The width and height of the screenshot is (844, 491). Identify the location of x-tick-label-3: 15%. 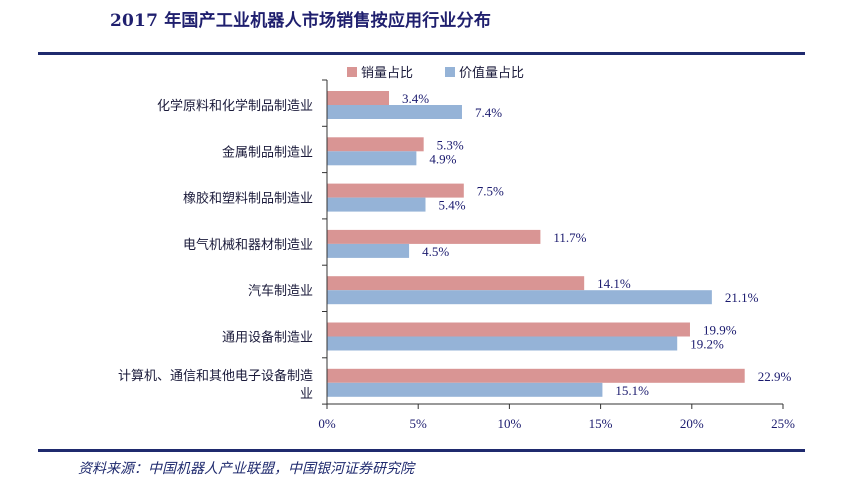
(601, 423).